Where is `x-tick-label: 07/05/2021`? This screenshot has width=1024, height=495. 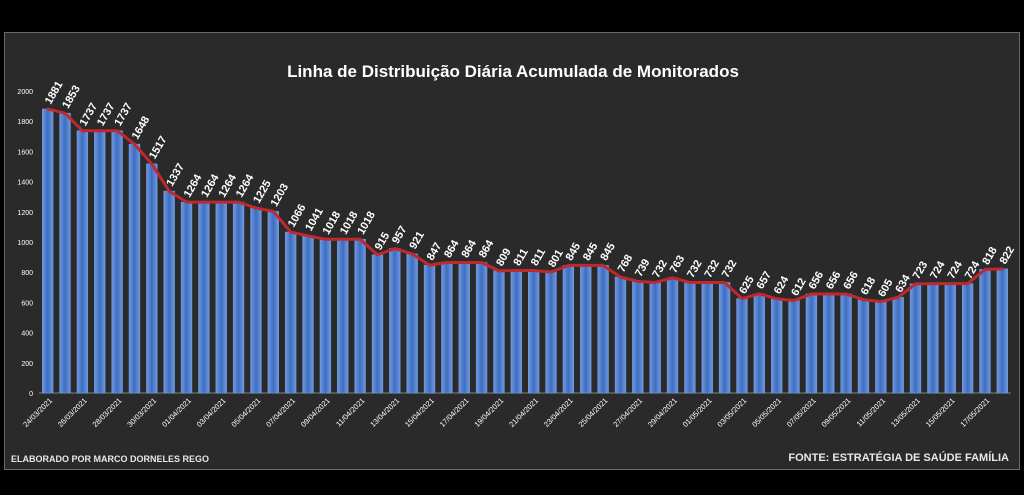 x-tick-label: 07/05/2021 is located at coordinates (801, 412).